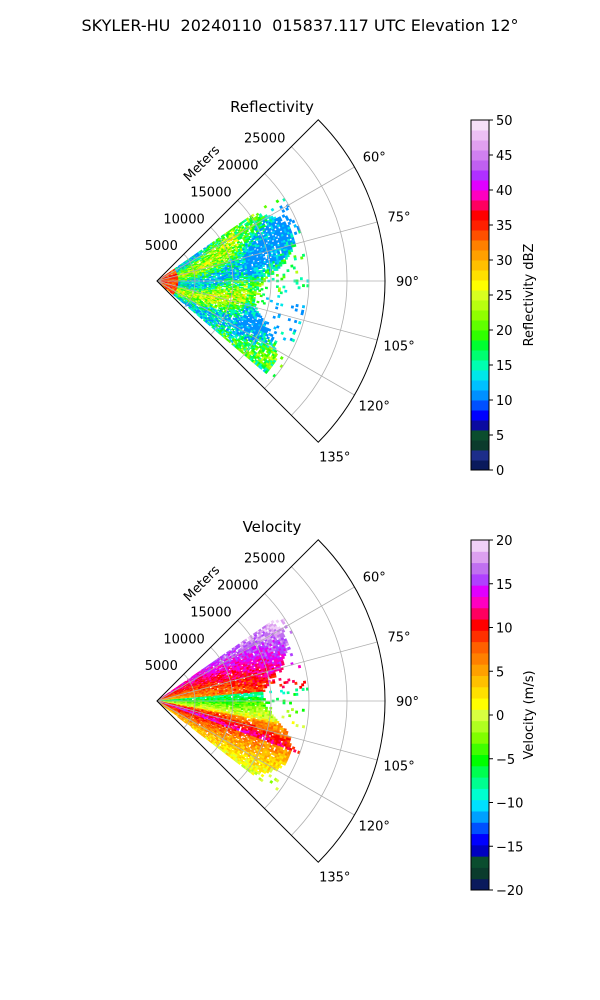  Describe the element at coordinates (182, 699) in the screenshot. I see `radar-gate` at that location.